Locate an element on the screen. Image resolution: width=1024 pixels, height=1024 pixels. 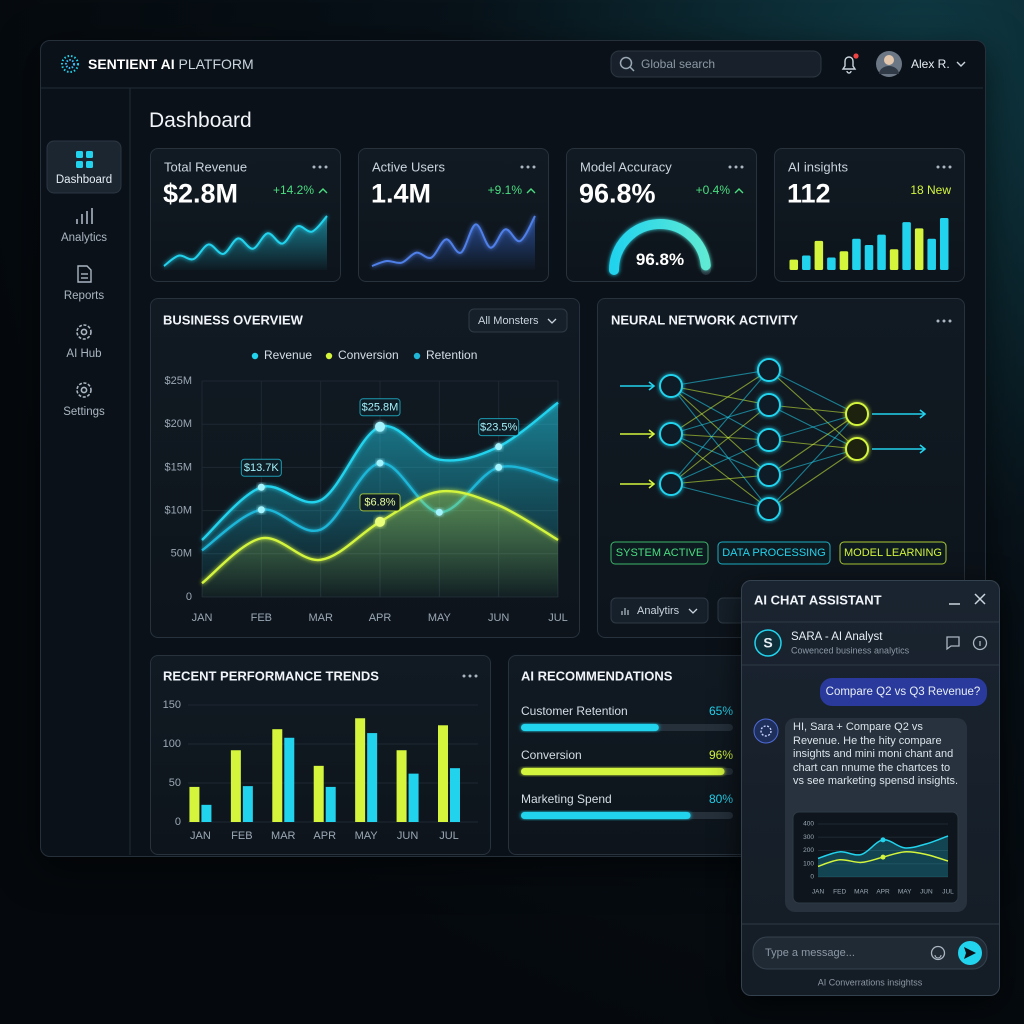
nav-label: Dashboard is located at coordinates (84, 180).